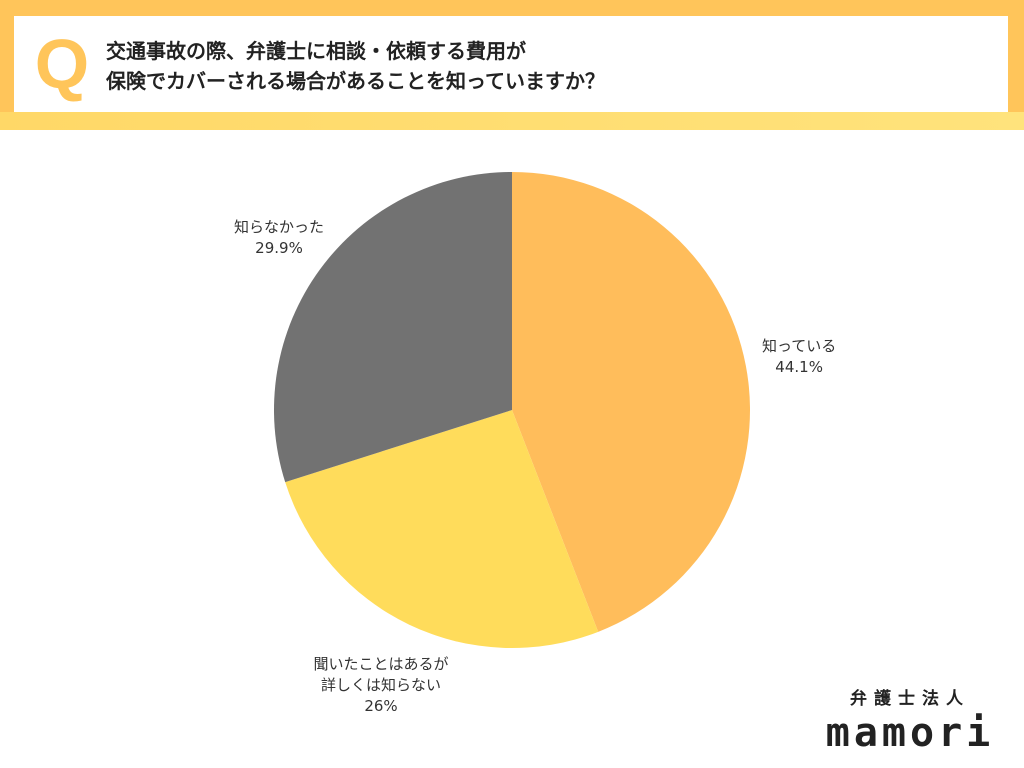 The width and height of the screenshot is (1024, 768). I want to click on brand-name: mamori, so click(910, 733).